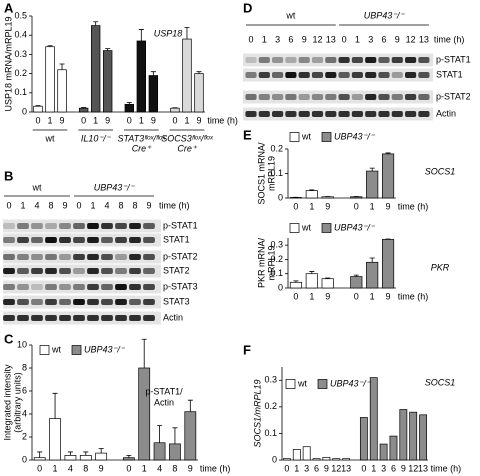 This screenshot has height=476, width=480. I want to click on y-axis-label: USP18 mRNA/mRPL19, so click(8, 63).